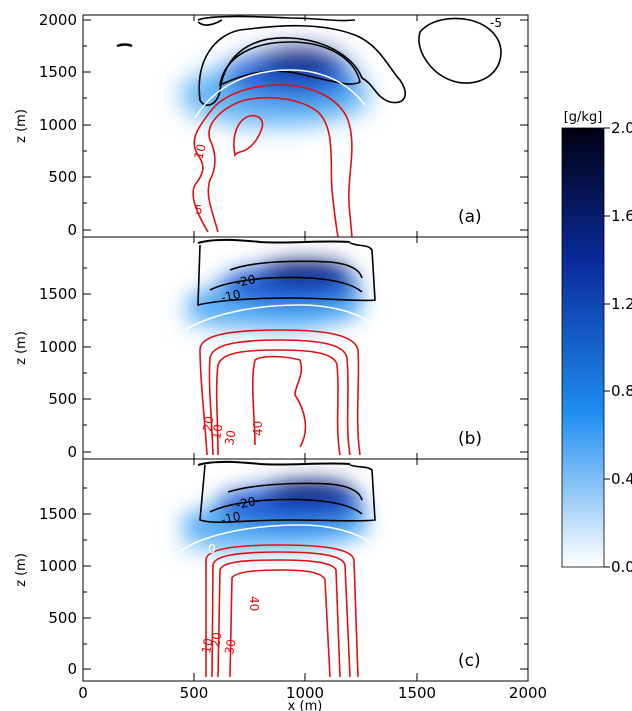 This screenshot has height=711, width=632. I want to click on panel-a-label: (a), so click(470, 217).